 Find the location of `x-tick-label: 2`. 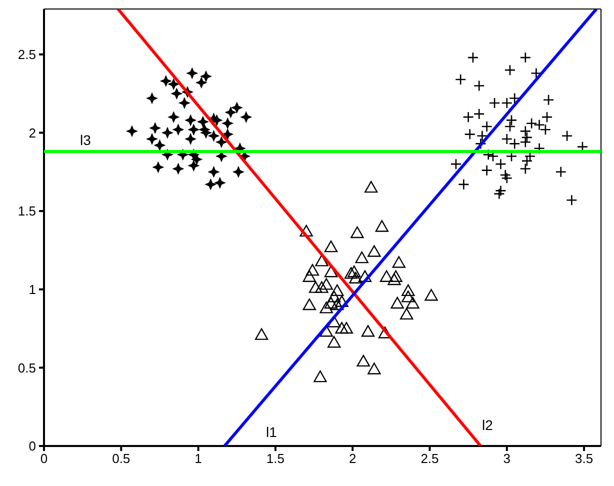

x-tick-label: 2 is located at coordinates (352, 458).